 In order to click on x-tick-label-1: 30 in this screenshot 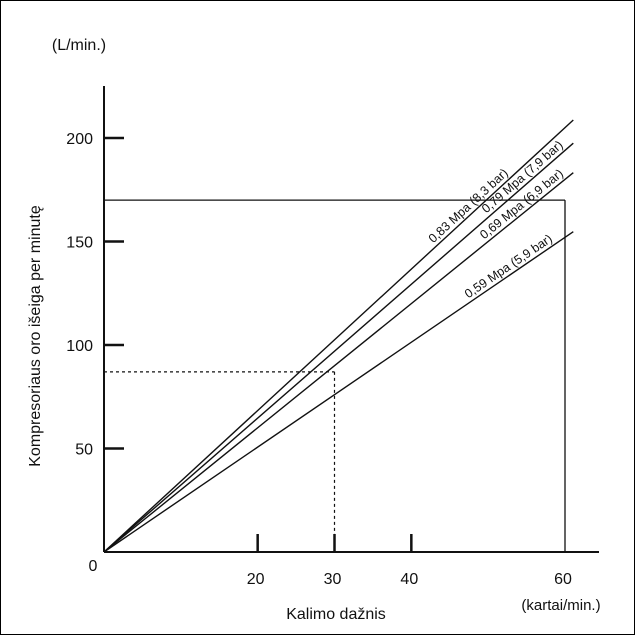, I will do `click(333, 579)`.